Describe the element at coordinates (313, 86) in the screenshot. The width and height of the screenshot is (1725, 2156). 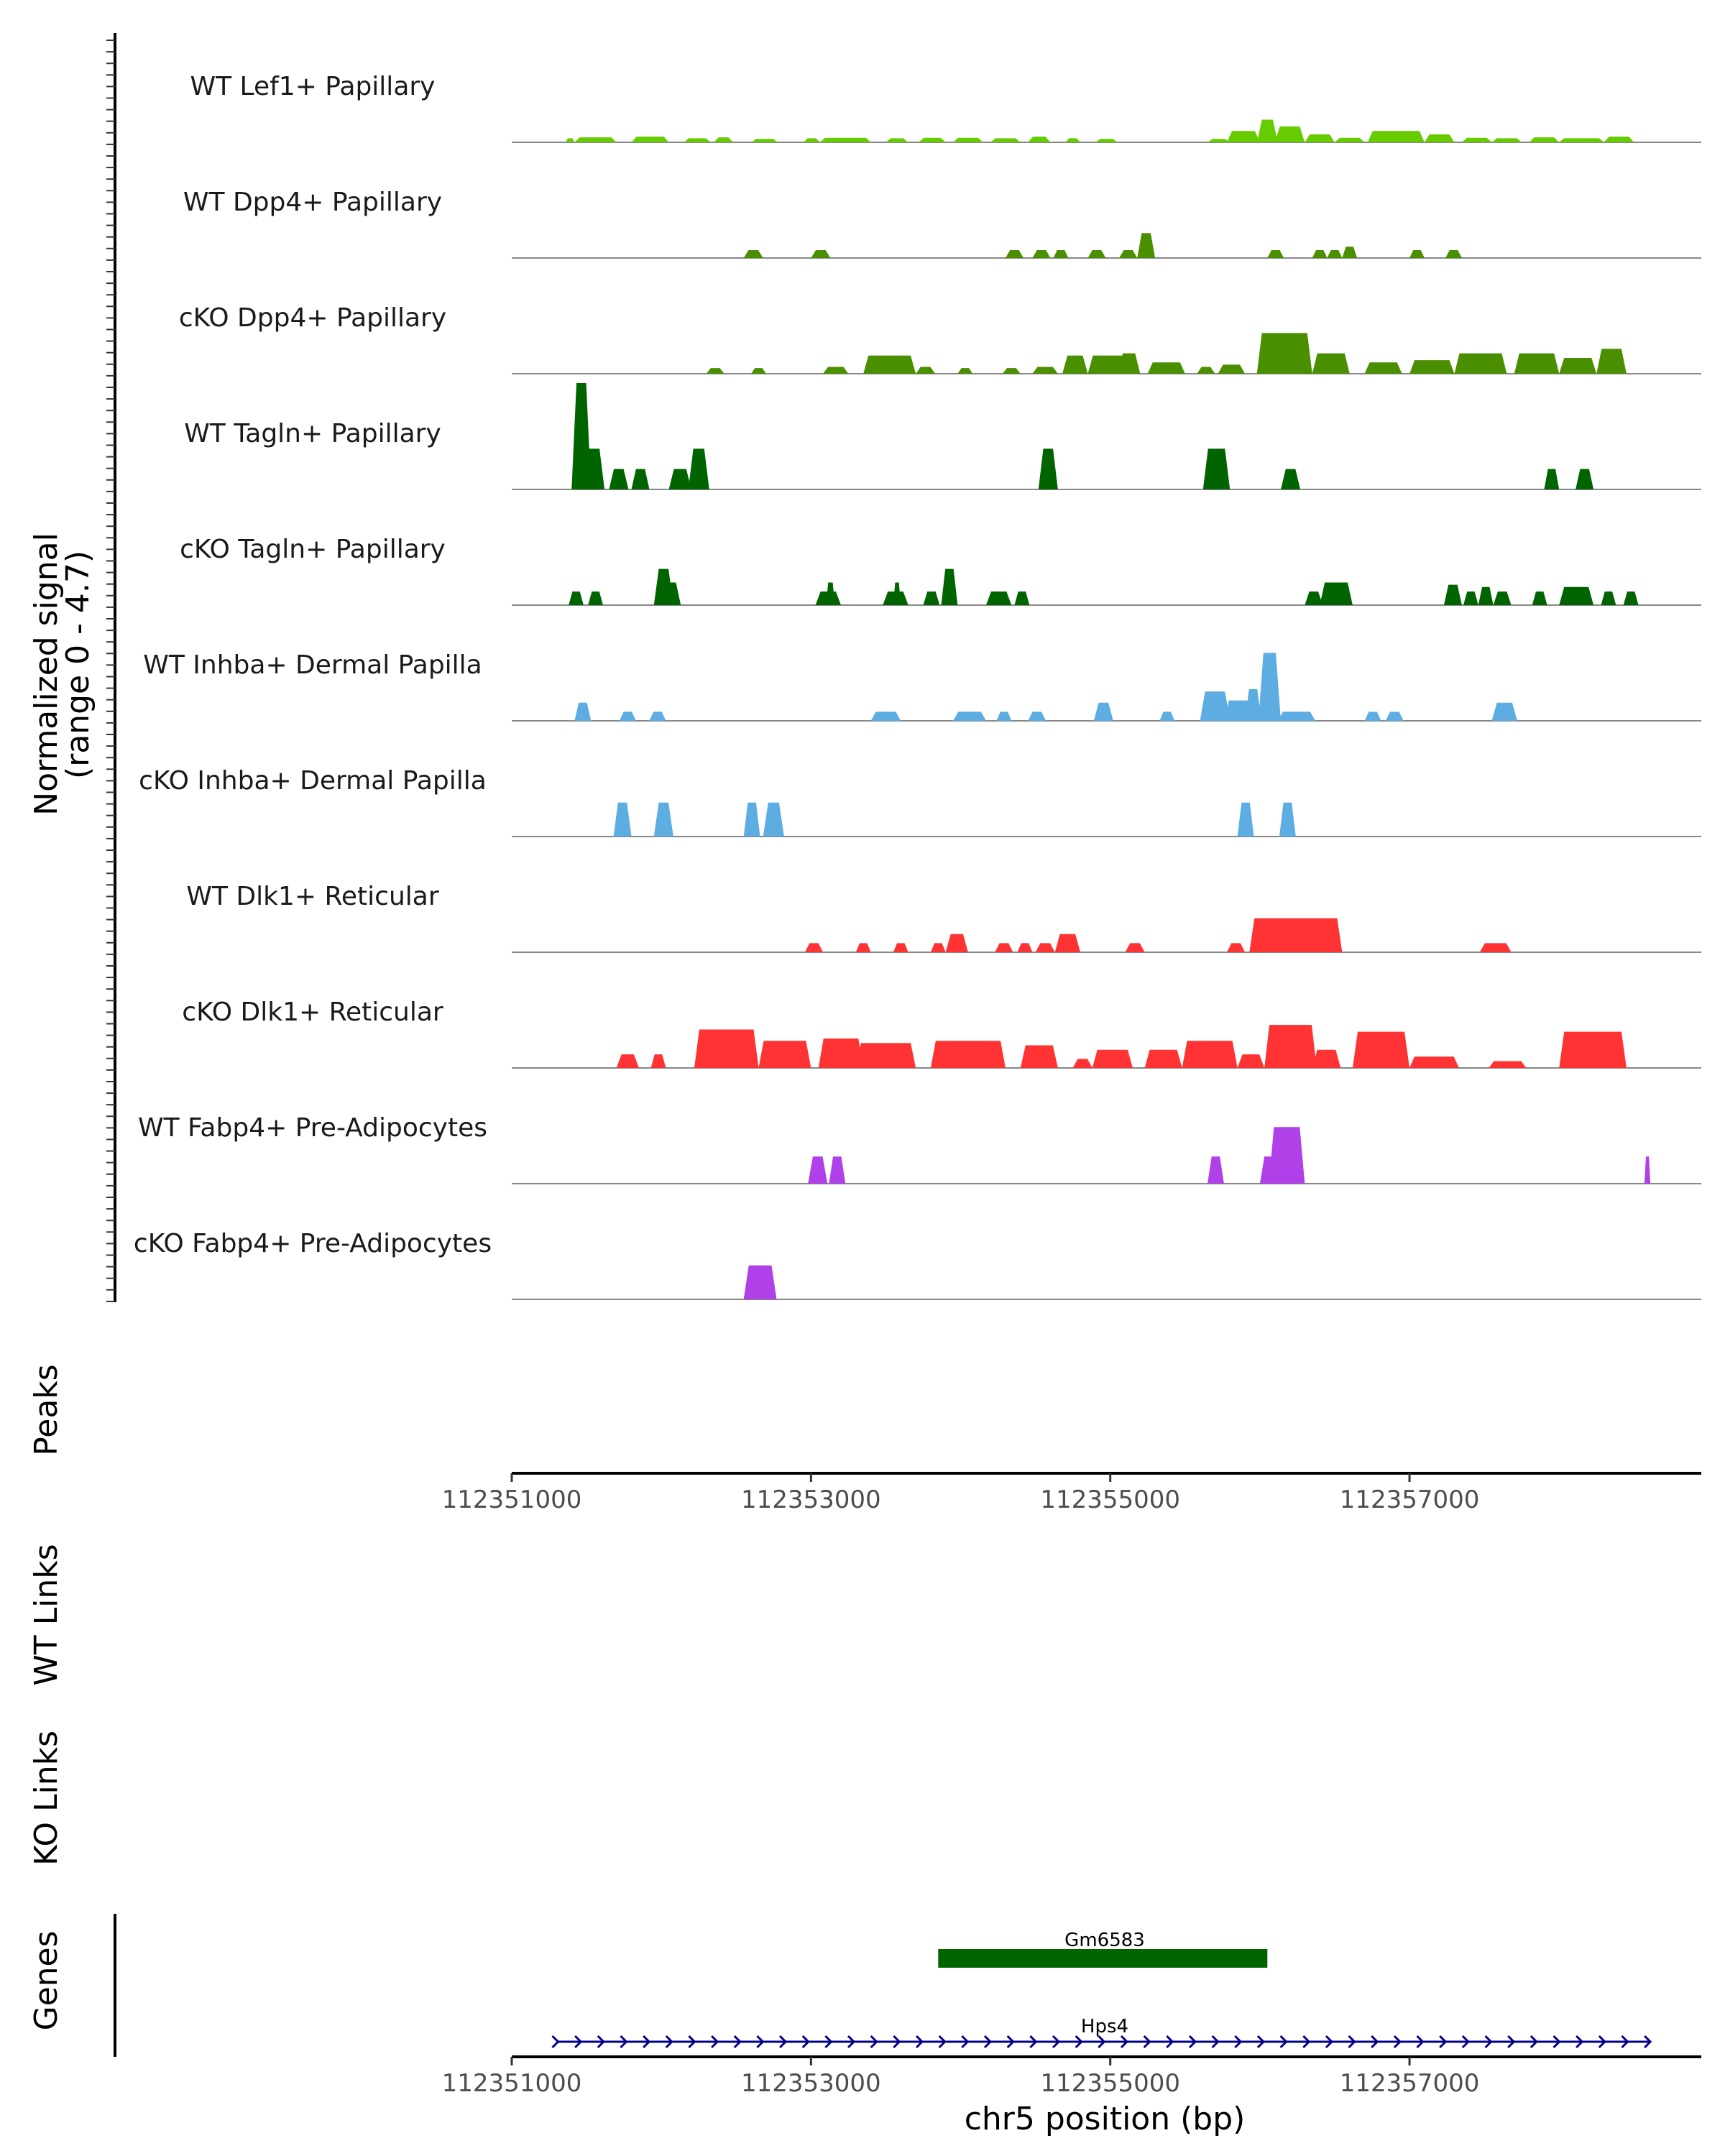
I see `track-label: WT Lef1+ Papillary` at that location.